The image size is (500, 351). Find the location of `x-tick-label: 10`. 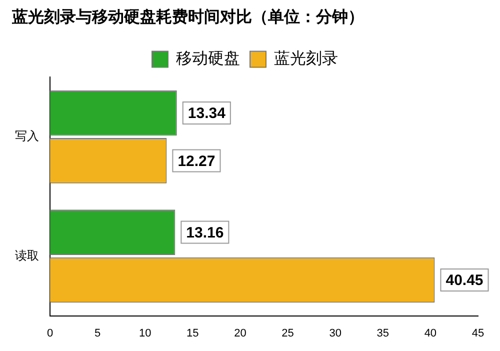

x-tick-label: 10 is located at coordinates (145, 333).